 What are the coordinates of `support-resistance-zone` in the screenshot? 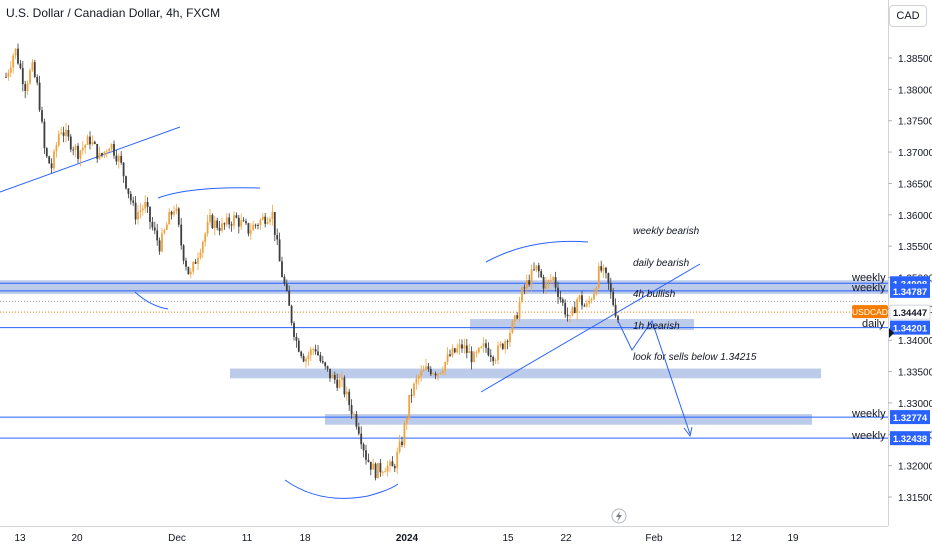 It's located at (525, 373).